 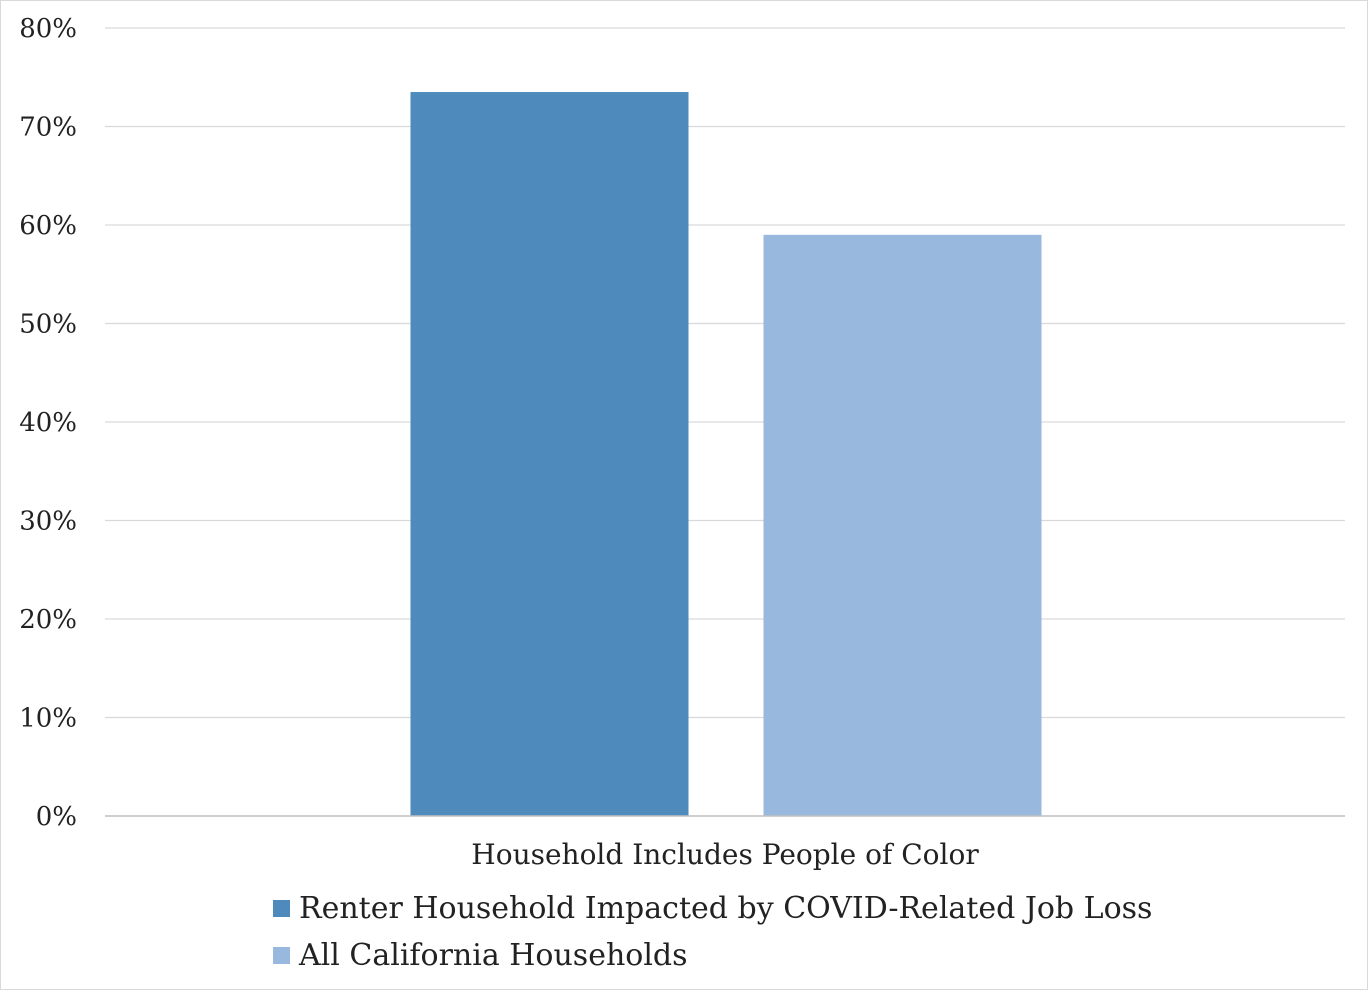 I want to click on category-label: Household Includes People of Color, so click(x=725, y=854).